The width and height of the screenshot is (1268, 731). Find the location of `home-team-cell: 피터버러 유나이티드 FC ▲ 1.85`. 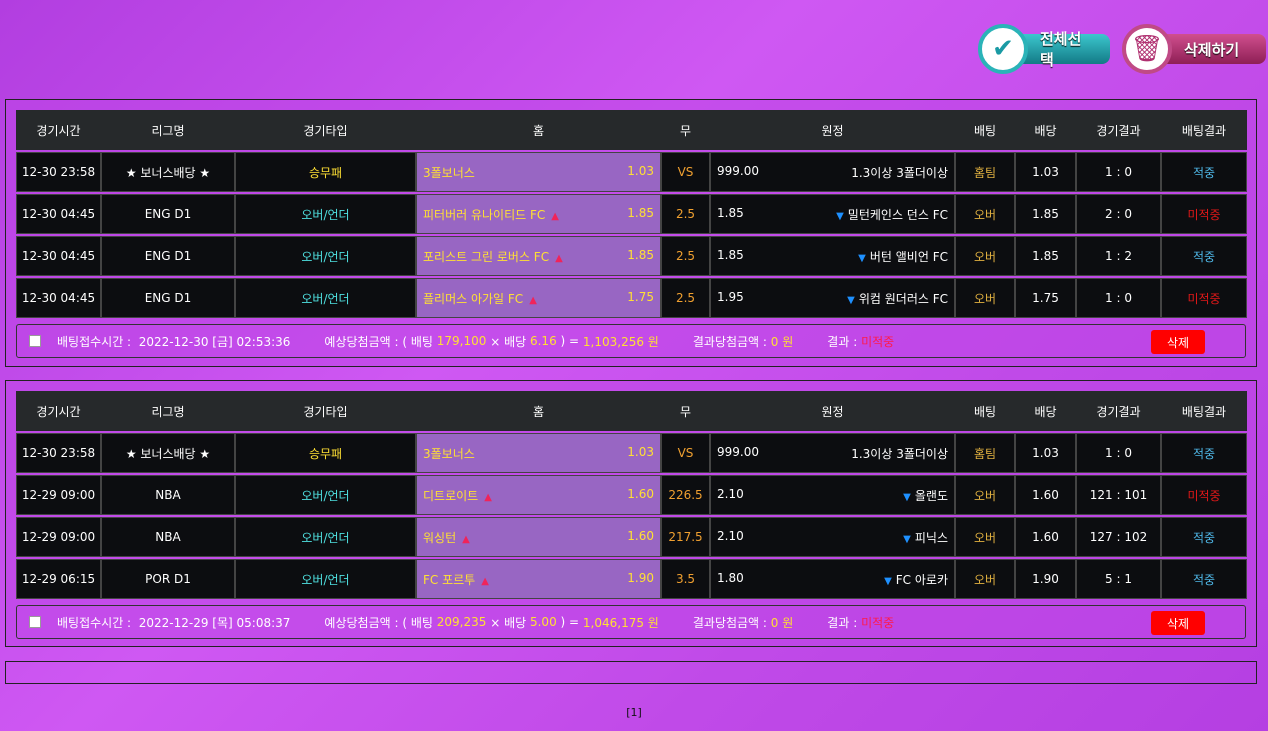

home-team-cell: 피터버러 유나이티드 FC ▲ 1.85 is located at coordinates (538, 214).